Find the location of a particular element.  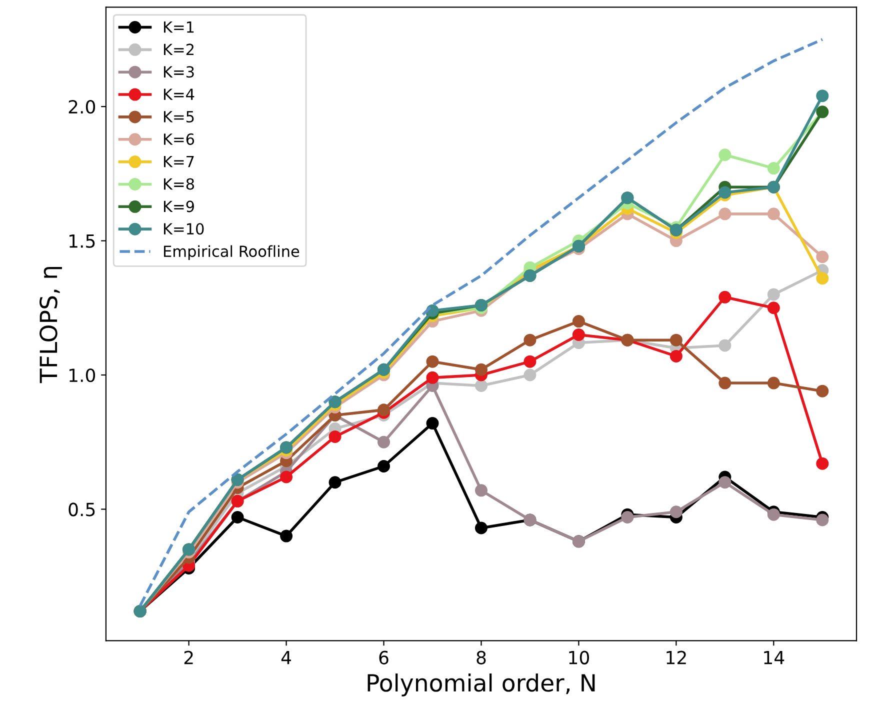

x-tick-label: 2 is located at coordinates (188, 657).